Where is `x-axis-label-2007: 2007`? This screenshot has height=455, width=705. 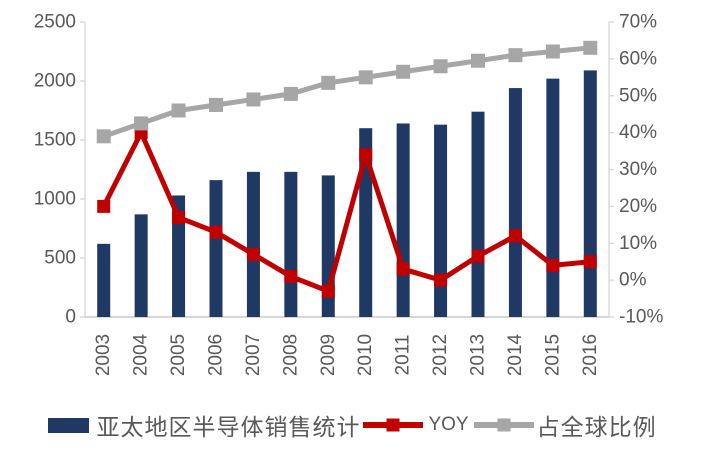
x-axis-label-2007: 2007 is located at coordinates (253, 355).